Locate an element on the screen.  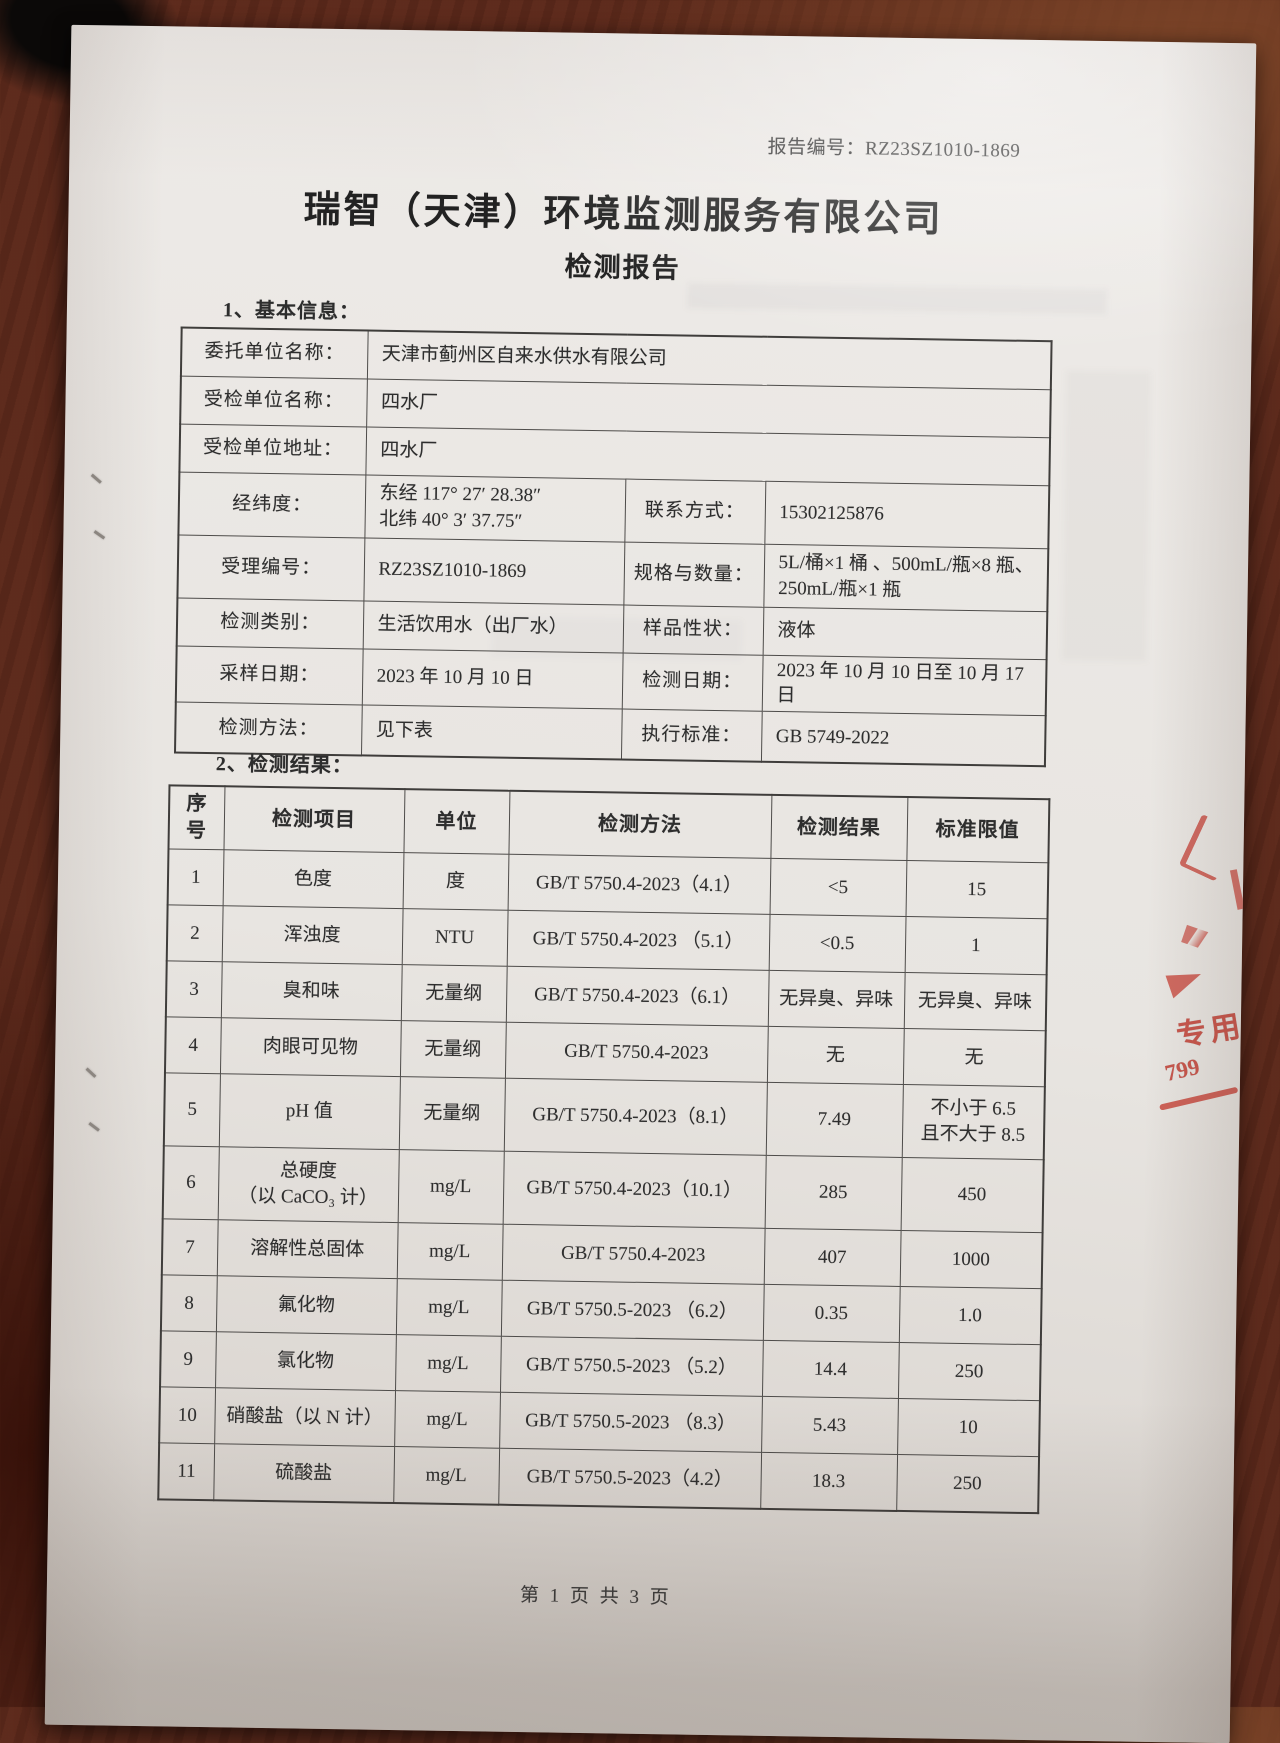
item-cell: 溶解性总固体 is located at coordinates (307, 1249).